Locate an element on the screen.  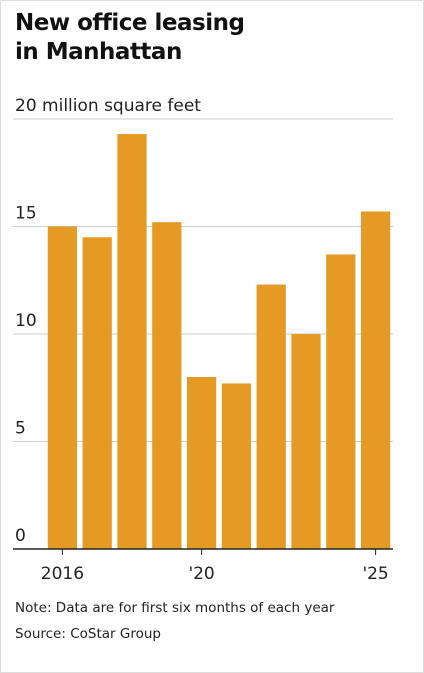
x-tick-label: '25 is located at coordinates (375, 574).